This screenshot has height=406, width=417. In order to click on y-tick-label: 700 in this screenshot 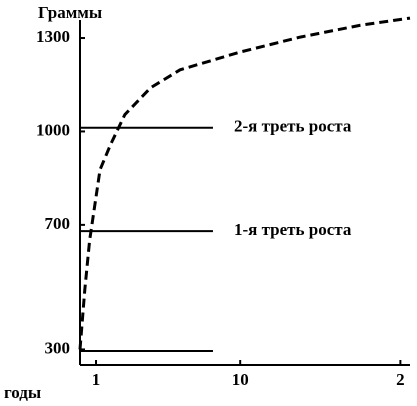, I will do `click(58, 223)`.